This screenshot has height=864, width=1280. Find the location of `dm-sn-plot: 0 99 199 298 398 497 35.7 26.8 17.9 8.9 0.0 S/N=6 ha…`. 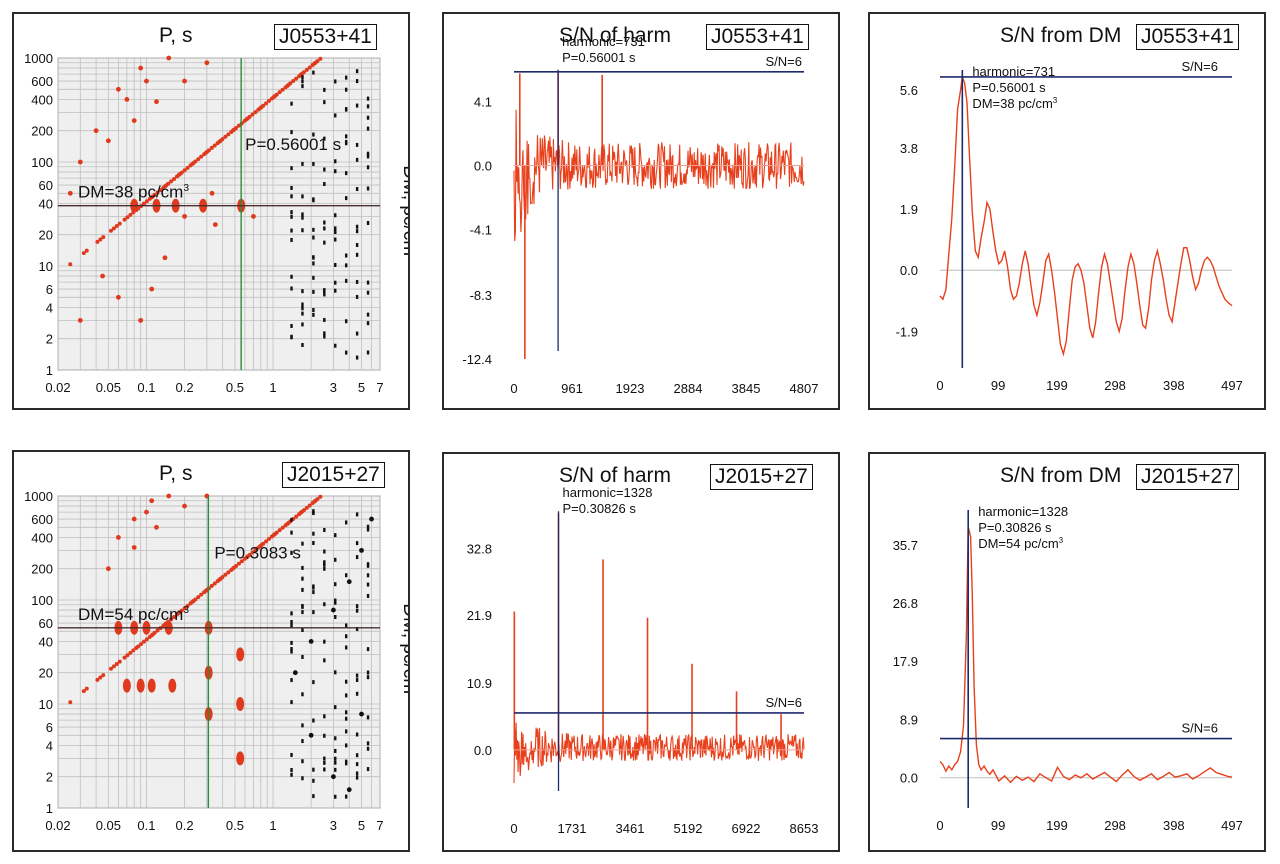

dm-sn-plot: 0 99 199 298 398 497 35.7 26.8 17.9 8.9 0.0 S/N=6 ha… is located at coordinates (1068, 668).